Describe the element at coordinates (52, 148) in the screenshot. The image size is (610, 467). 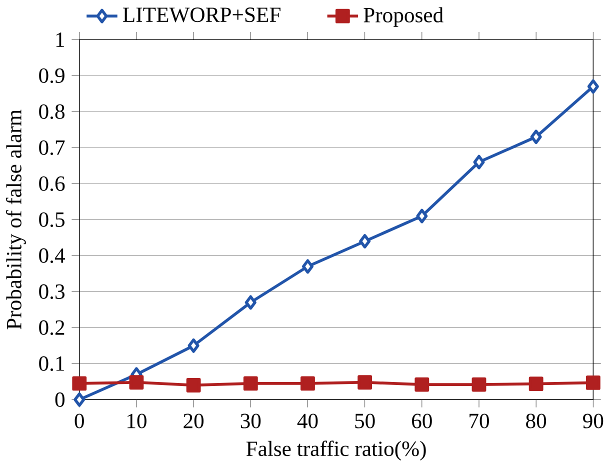
I see `y-tick-label: 0.7` at that location.